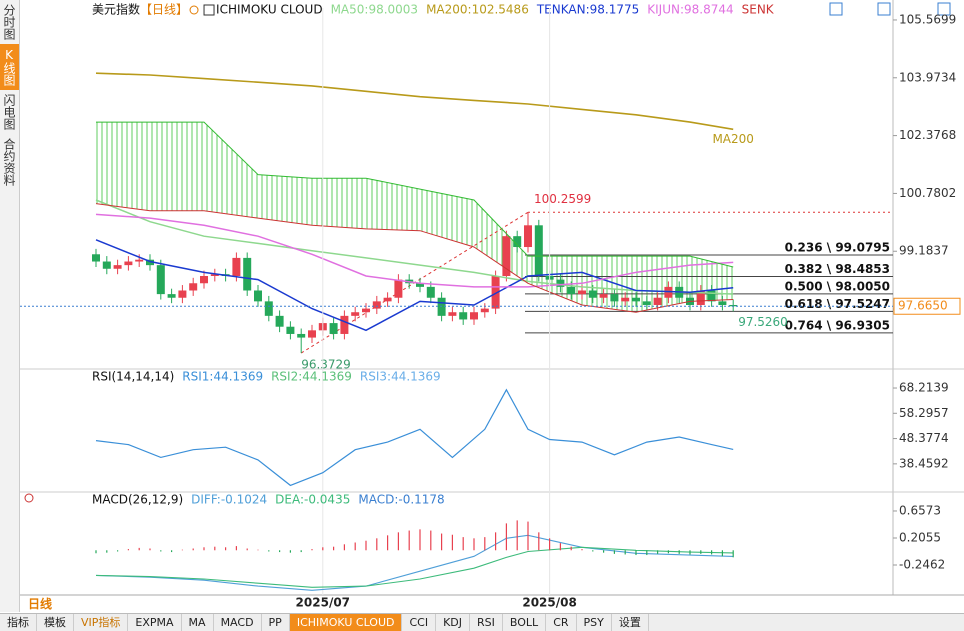 The image size is (964, 631). Describe the element at coordinates (9, 67) in the screenshot. I see `sidebar-tab: K线图` at that location.